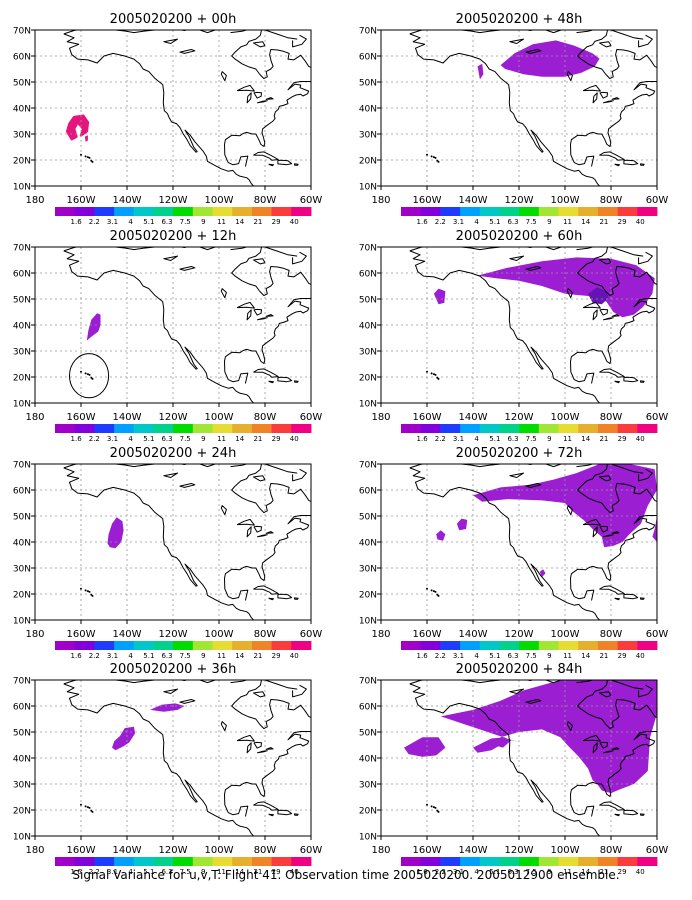 Image resolution: width=692 pixels, height=900 pixels. Describe the element at coordinates (257, 222) in the screenshot. I see `colorbar-label: 21` at that location.